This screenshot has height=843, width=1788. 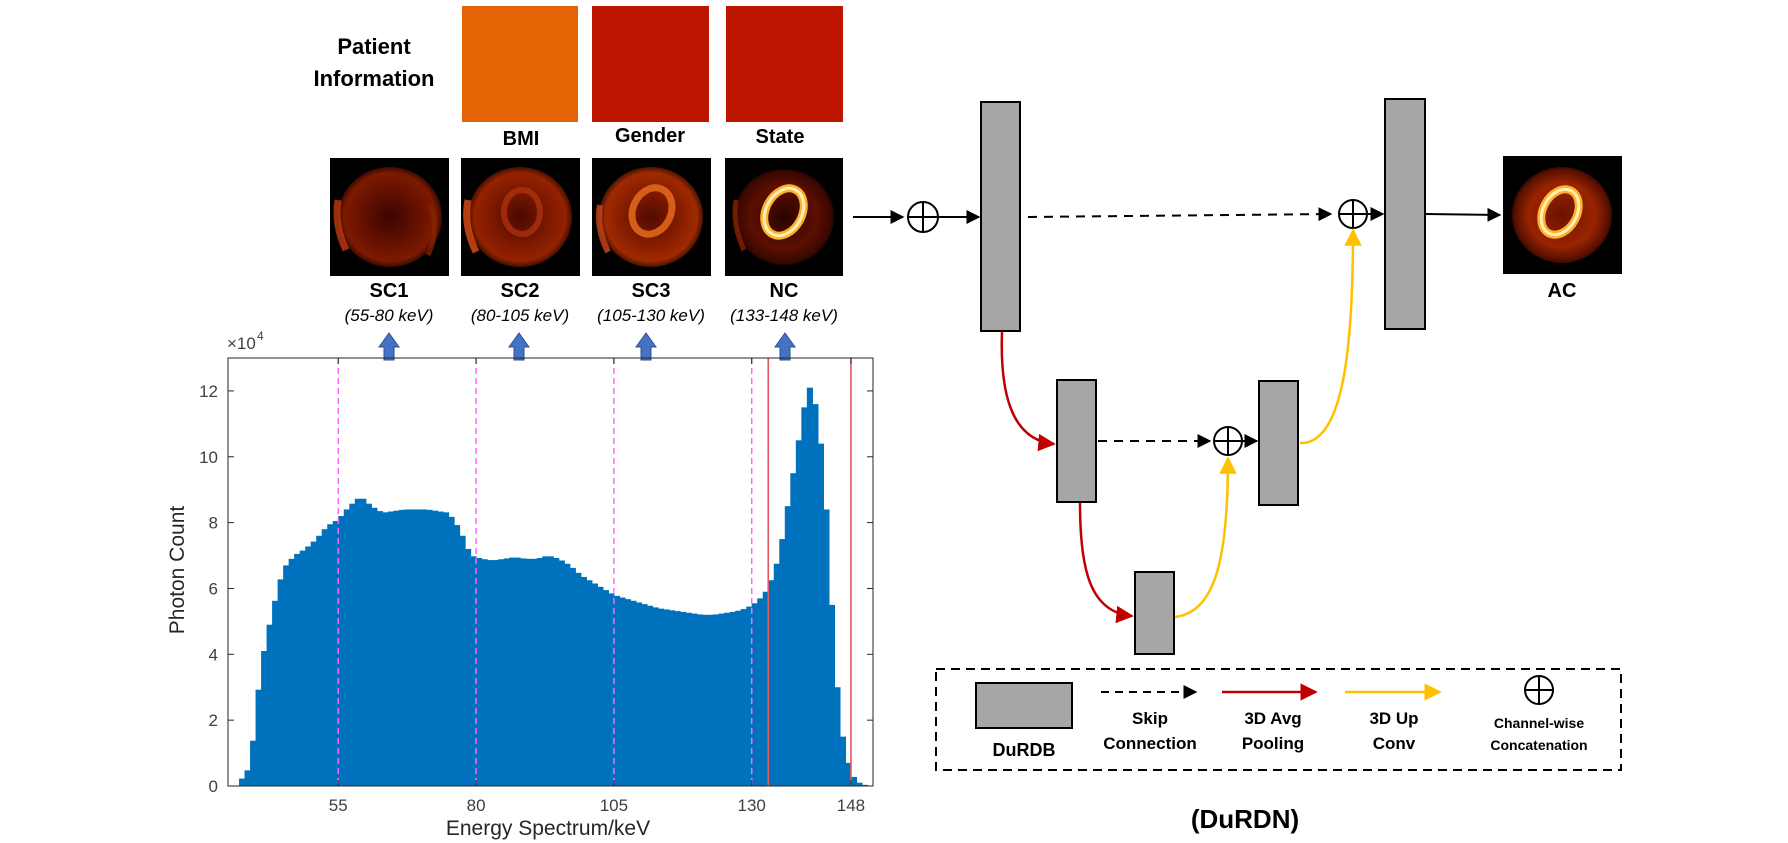 I want to click on bmi-label: BMI, so click(x=521, y=139).